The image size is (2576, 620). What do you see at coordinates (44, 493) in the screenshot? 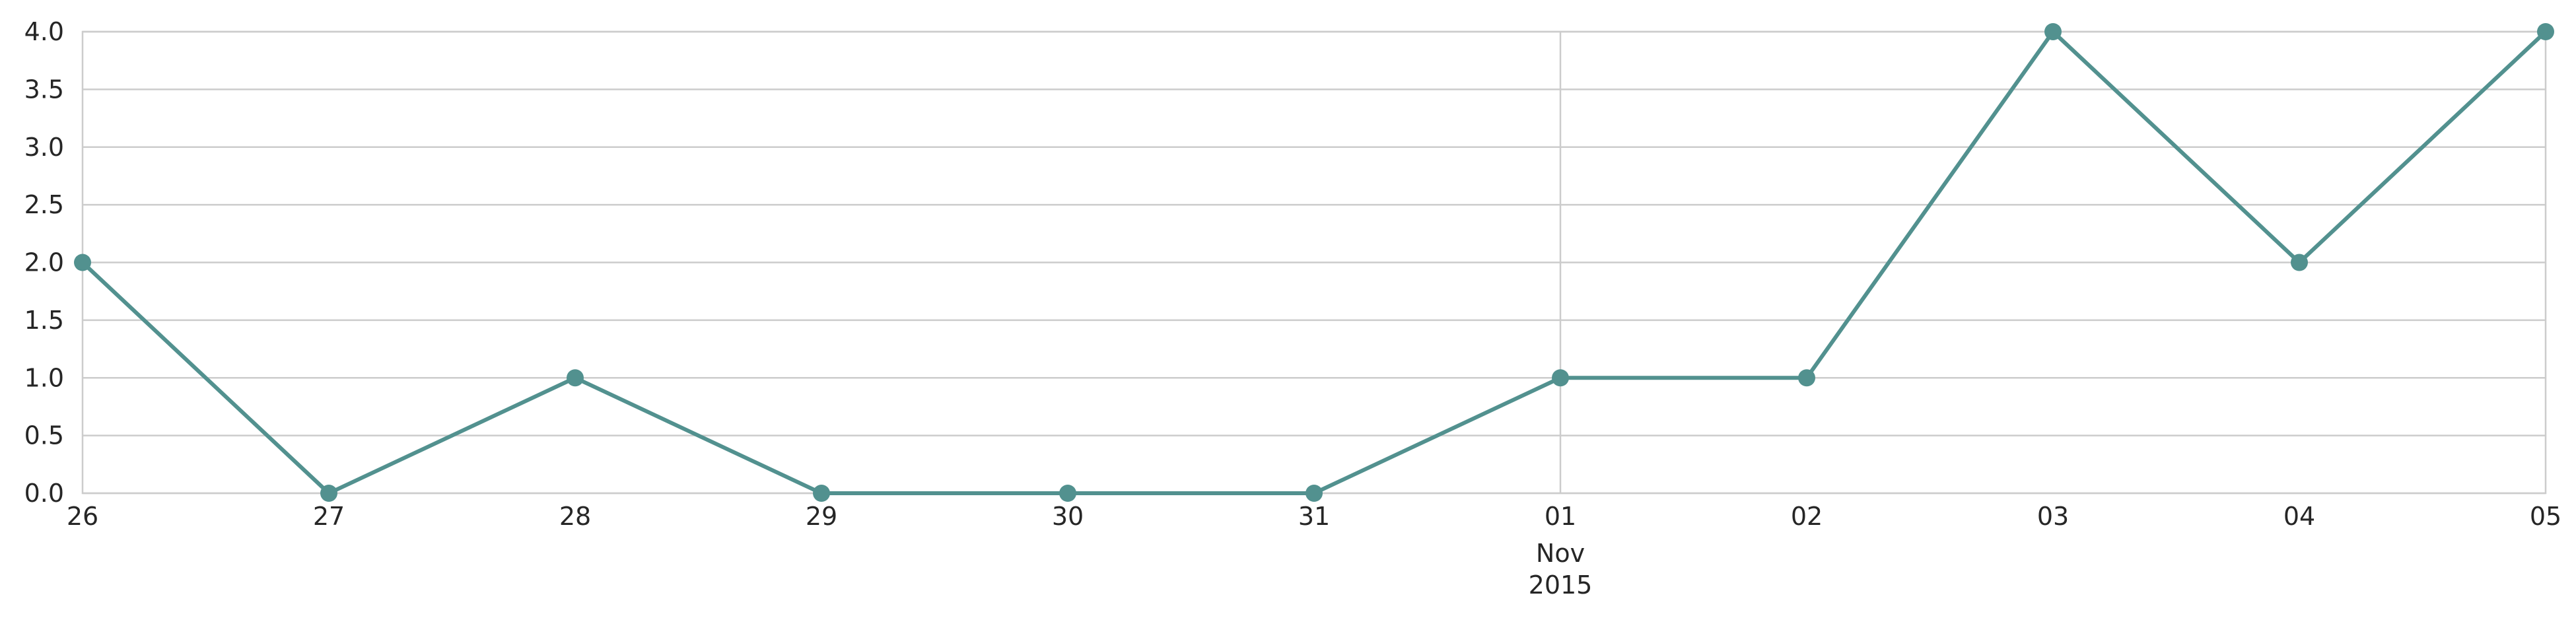
I see `y-tick-label: 0.0` at bounding box center [44, 493].